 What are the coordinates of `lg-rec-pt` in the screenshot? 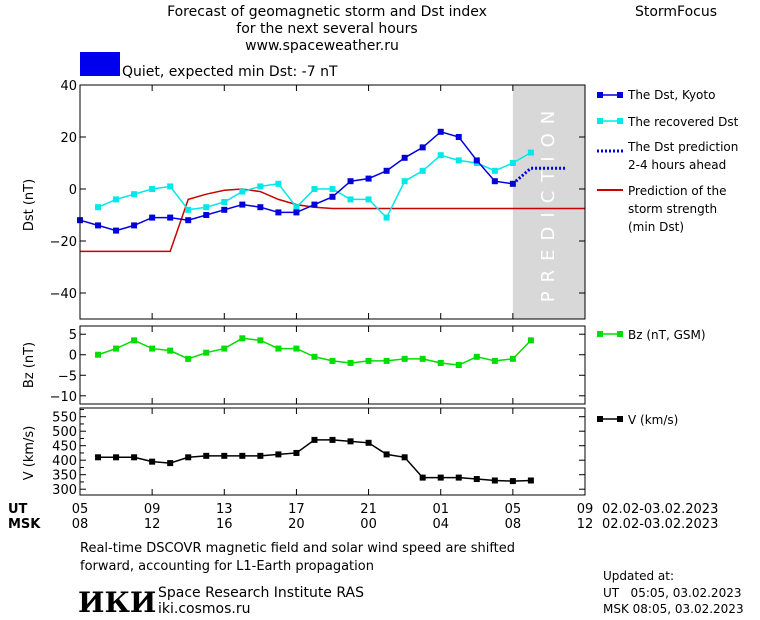 It's located at (600, 121).